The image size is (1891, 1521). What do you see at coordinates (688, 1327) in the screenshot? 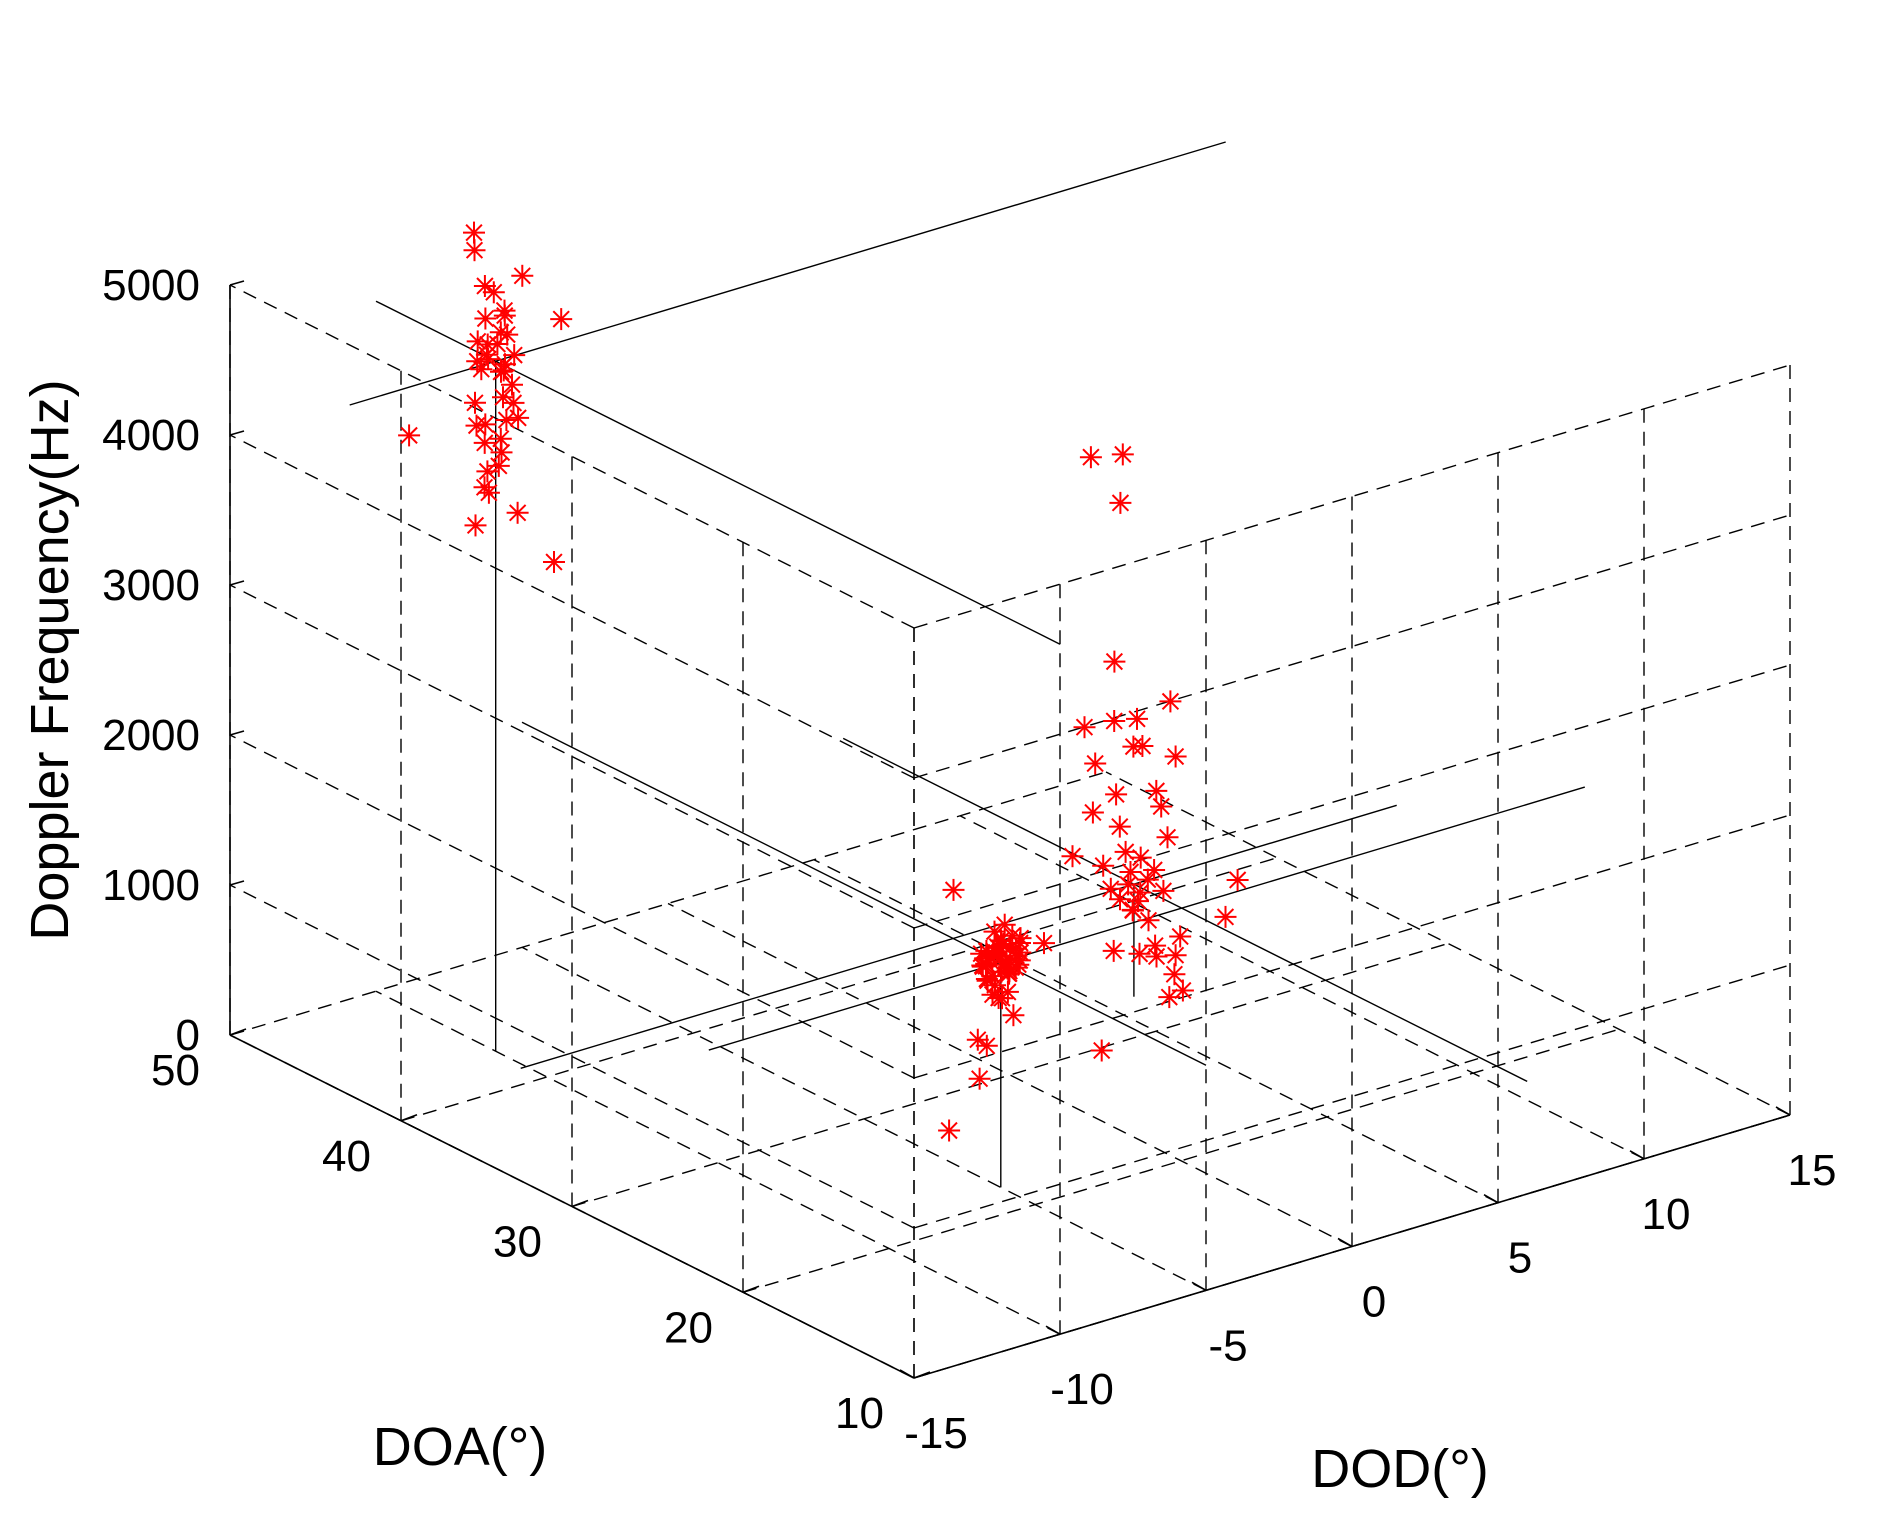
I see `y-tick-label: 20` at bounding box center [688, 1327].